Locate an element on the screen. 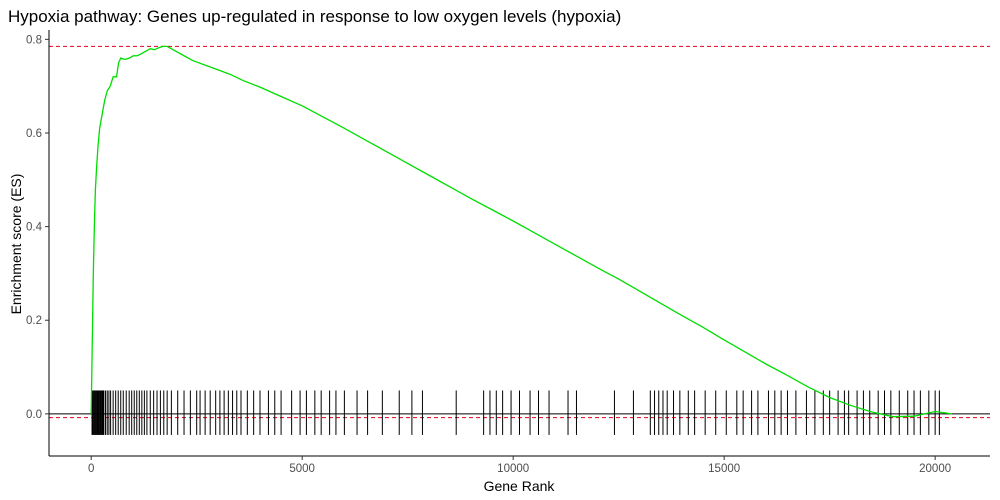 The height and width of the screenshot is (500, 1000). y-tick-label: 0.4 is located at coordinates (34, 228).